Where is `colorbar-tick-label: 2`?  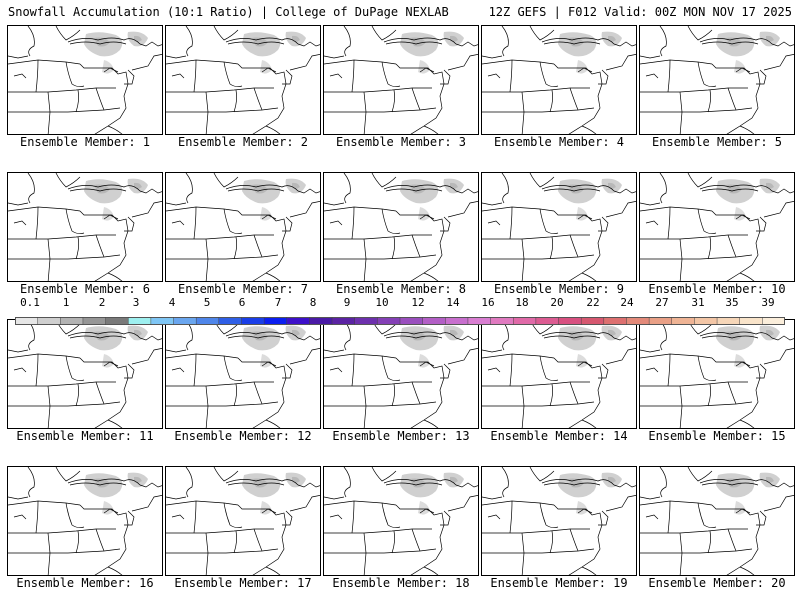
colorbar-tick-label: 2 is located at coordinates (102, 302).